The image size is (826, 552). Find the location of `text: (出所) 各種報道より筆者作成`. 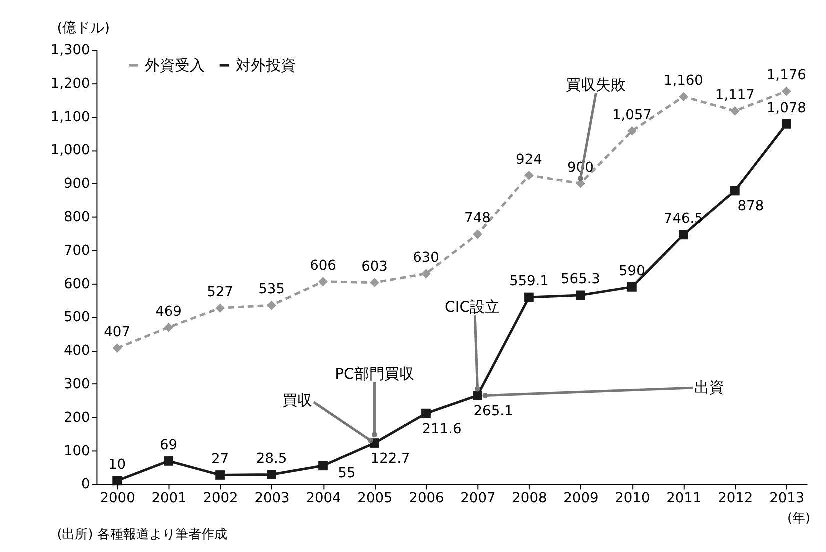

text: (出所) 各種報道より筆者作成 is located at coordinates (142, 535).